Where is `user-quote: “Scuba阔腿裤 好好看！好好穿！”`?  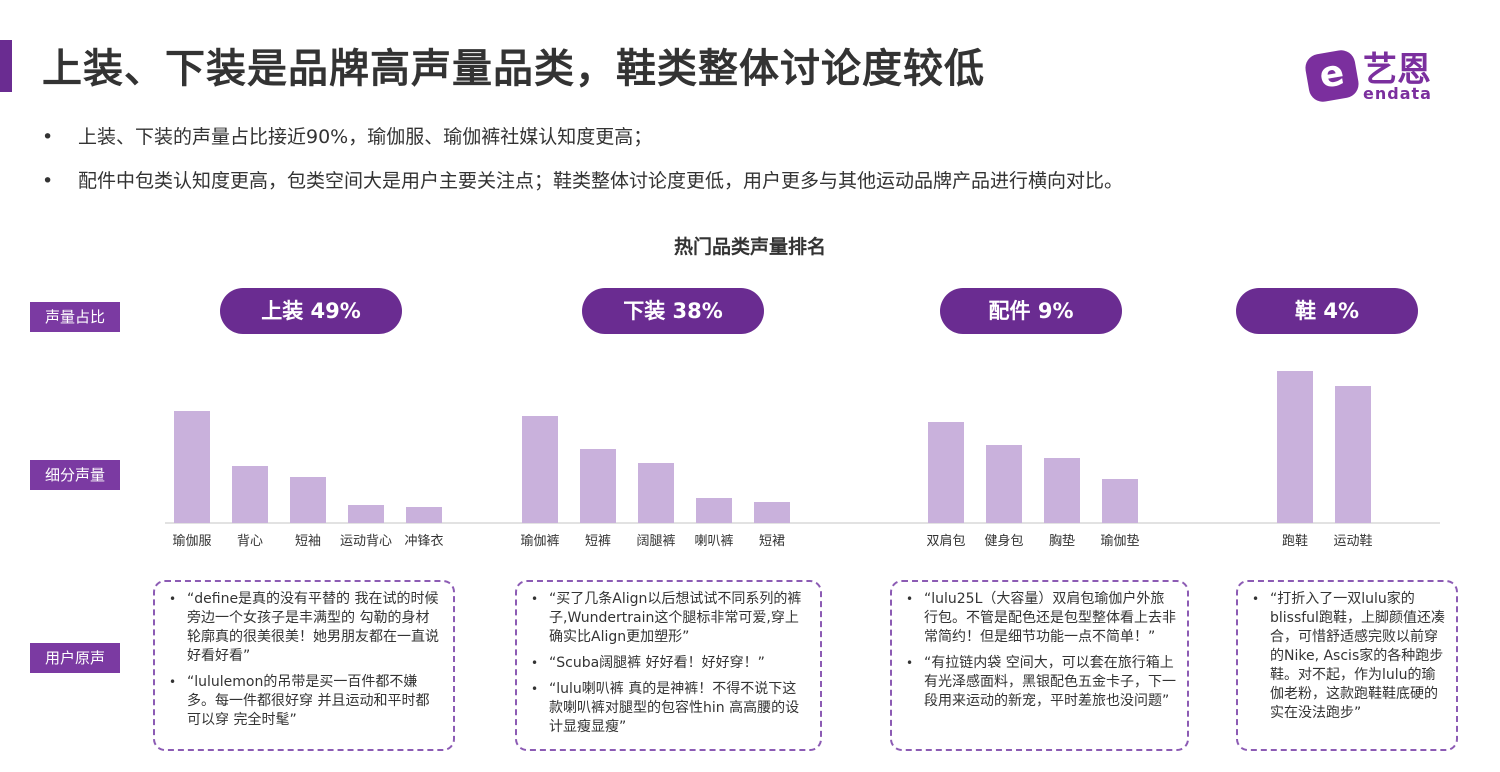
user-quote: “Scuba阔腿裤 好好看！好好穿！” is located at coordinates (668, 663).